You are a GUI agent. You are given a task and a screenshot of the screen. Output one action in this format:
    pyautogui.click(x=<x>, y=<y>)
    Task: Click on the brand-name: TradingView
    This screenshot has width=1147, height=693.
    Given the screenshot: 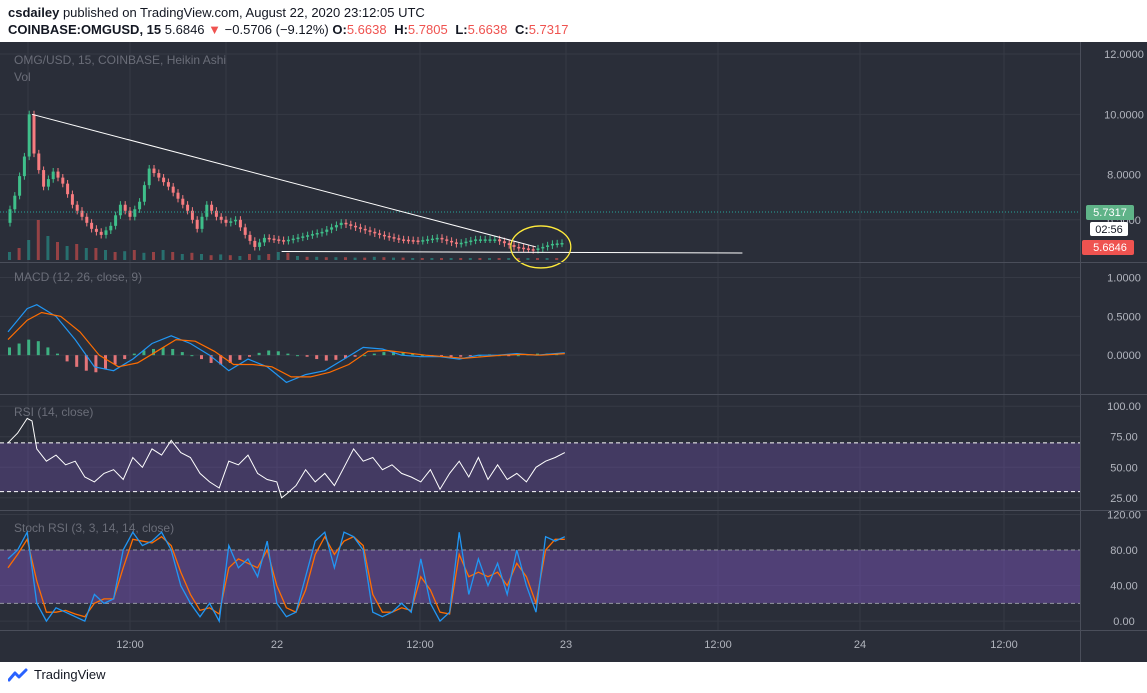 What is the action you would take?
    pyautogui.click(x=70, y=674)
    